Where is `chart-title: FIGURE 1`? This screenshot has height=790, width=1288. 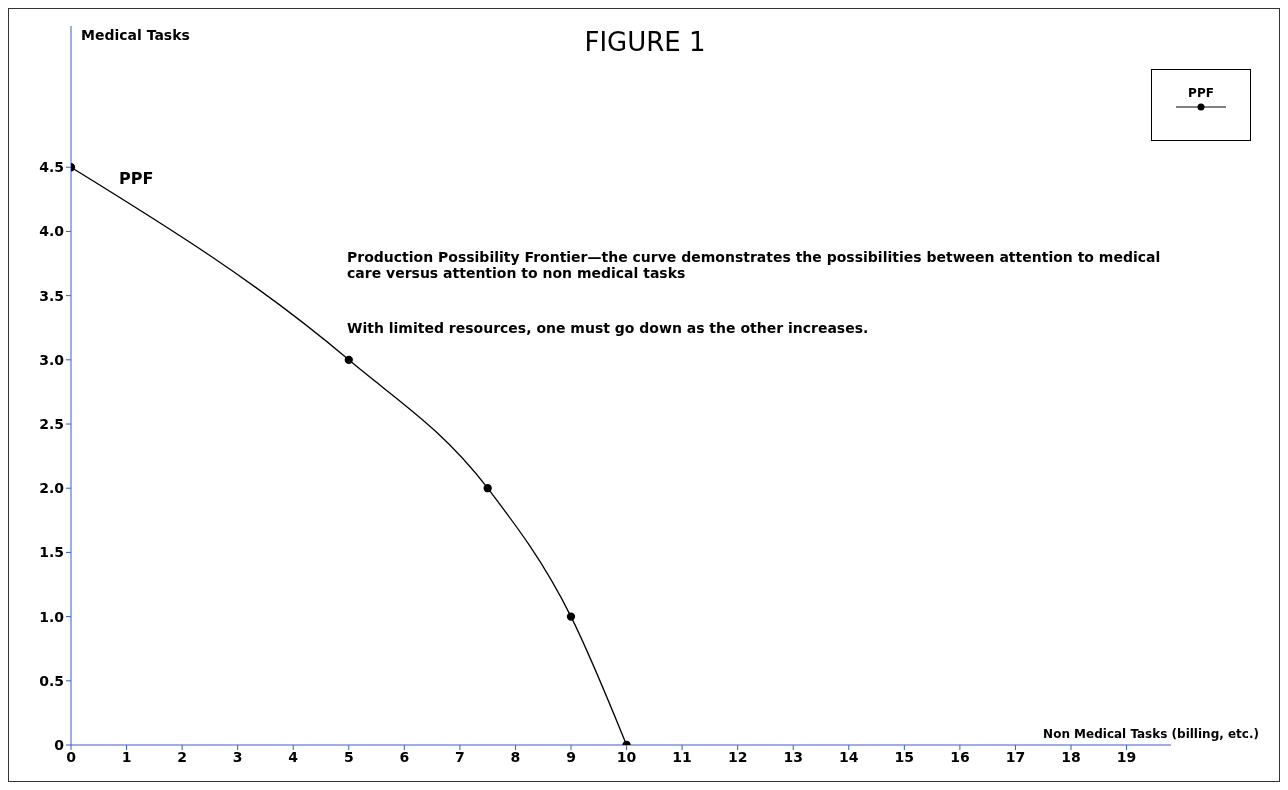
chart-title: FIGURE 1 is located at coordinates (645, 42).